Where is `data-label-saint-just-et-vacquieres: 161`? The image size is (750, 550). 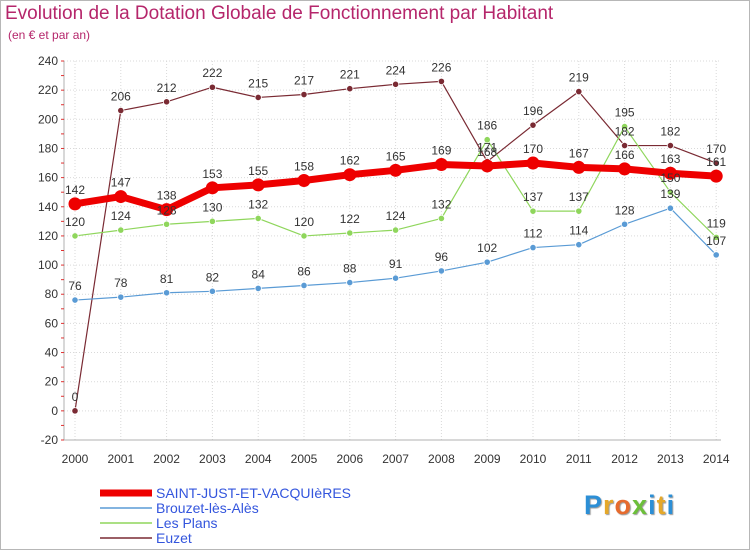 data-label-saint-just-et-vacquieres: 161 is located at coordinates (716, 162).